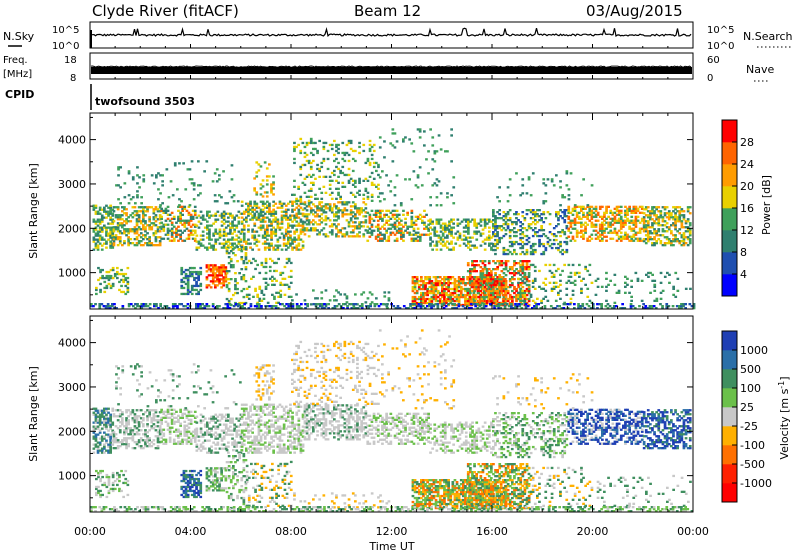 The image size is (800, 554). What do you see at coordinates (19, 36) in the screenshot?
I see `nsky-label: N.Sky` at bounding box center [19, 36].